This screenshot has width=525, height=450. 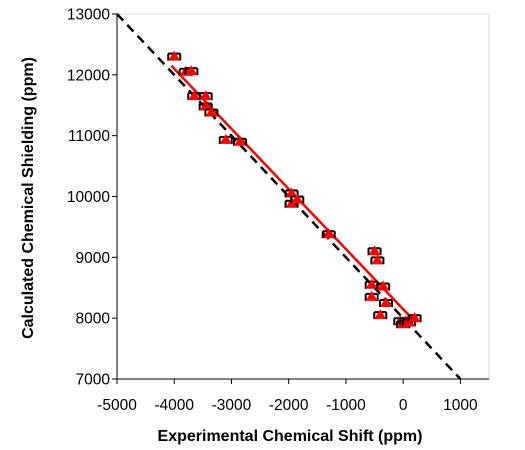 What do you see at coordinates (88, 15) in the screenshot?
I see `y-tick-label: 13000` at bounding box center [88, 15].